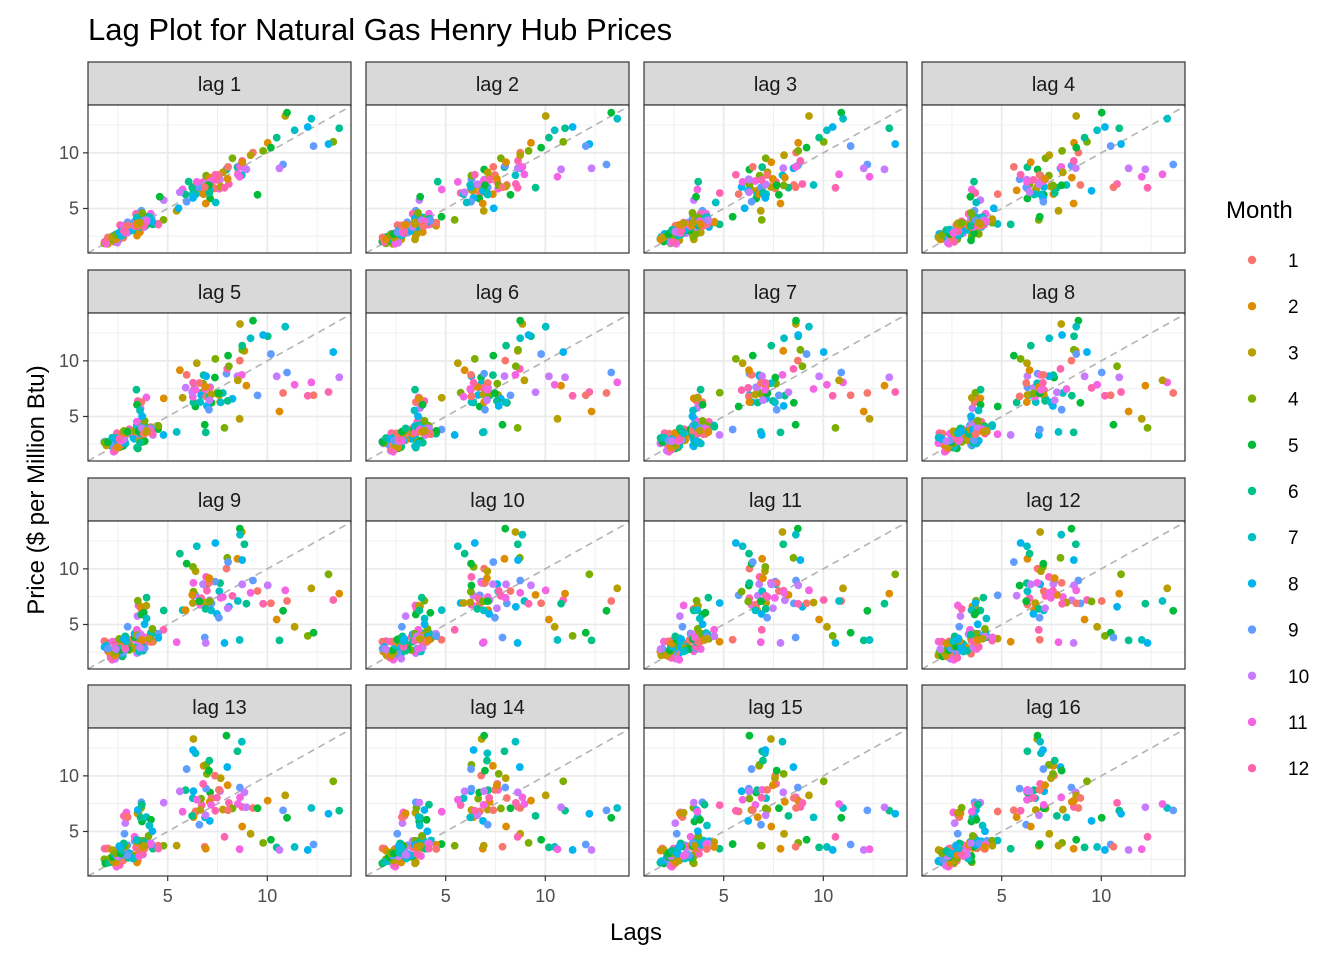 Image resolution: width=1344 pixels, height=960 pixels. I want to click on facet-strip-label: lag 16, so click(1053, 708).